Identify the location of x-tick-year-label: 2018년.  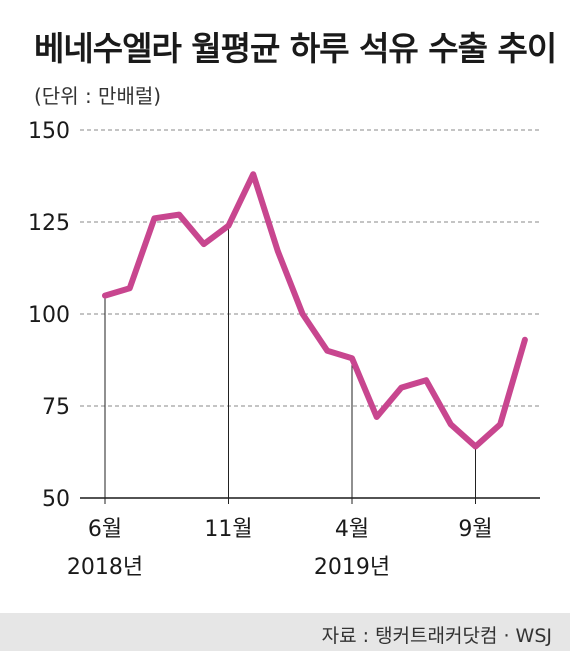
(105, 567).